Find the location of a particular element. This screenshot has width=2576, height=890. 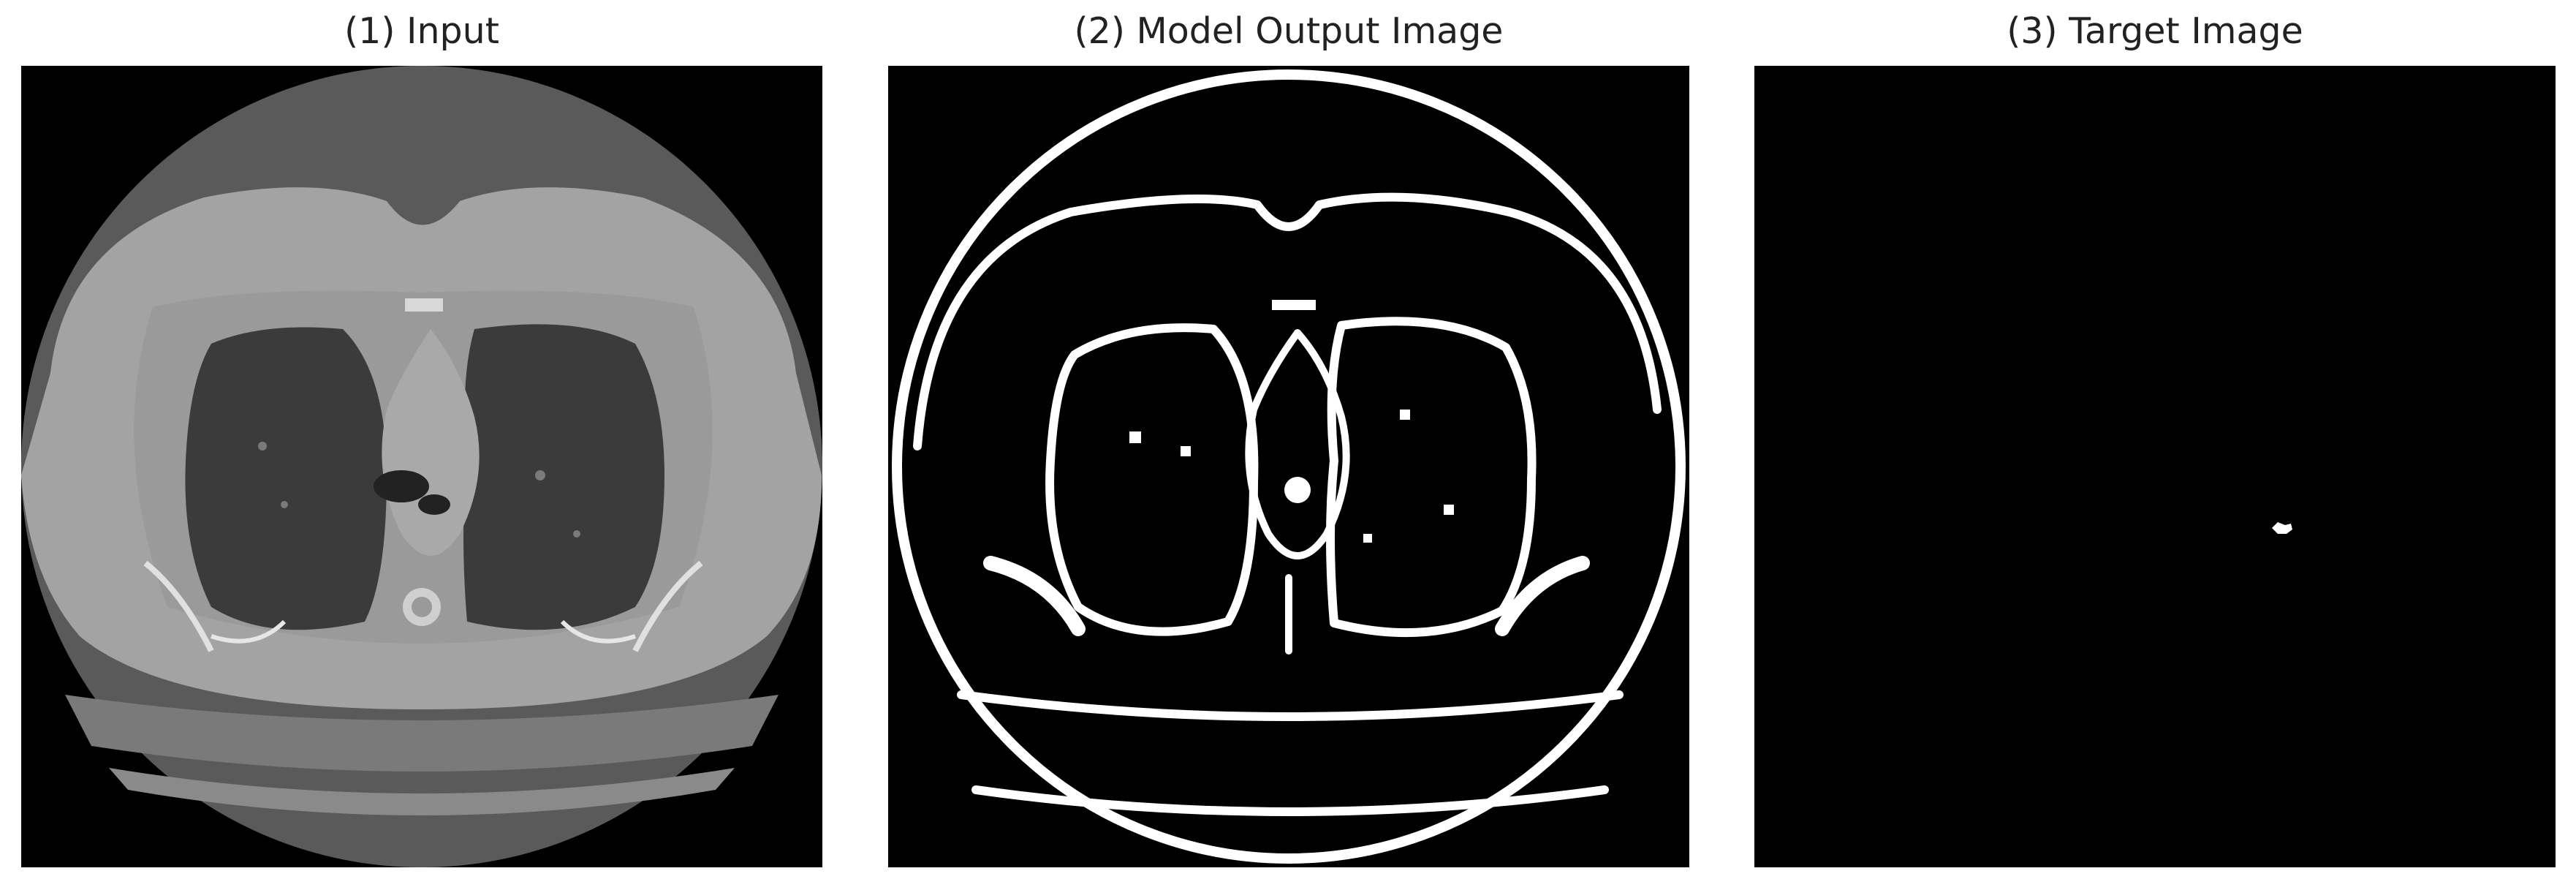

panel-title-target: (3) Target Image is located at coordinates (2155, 31).